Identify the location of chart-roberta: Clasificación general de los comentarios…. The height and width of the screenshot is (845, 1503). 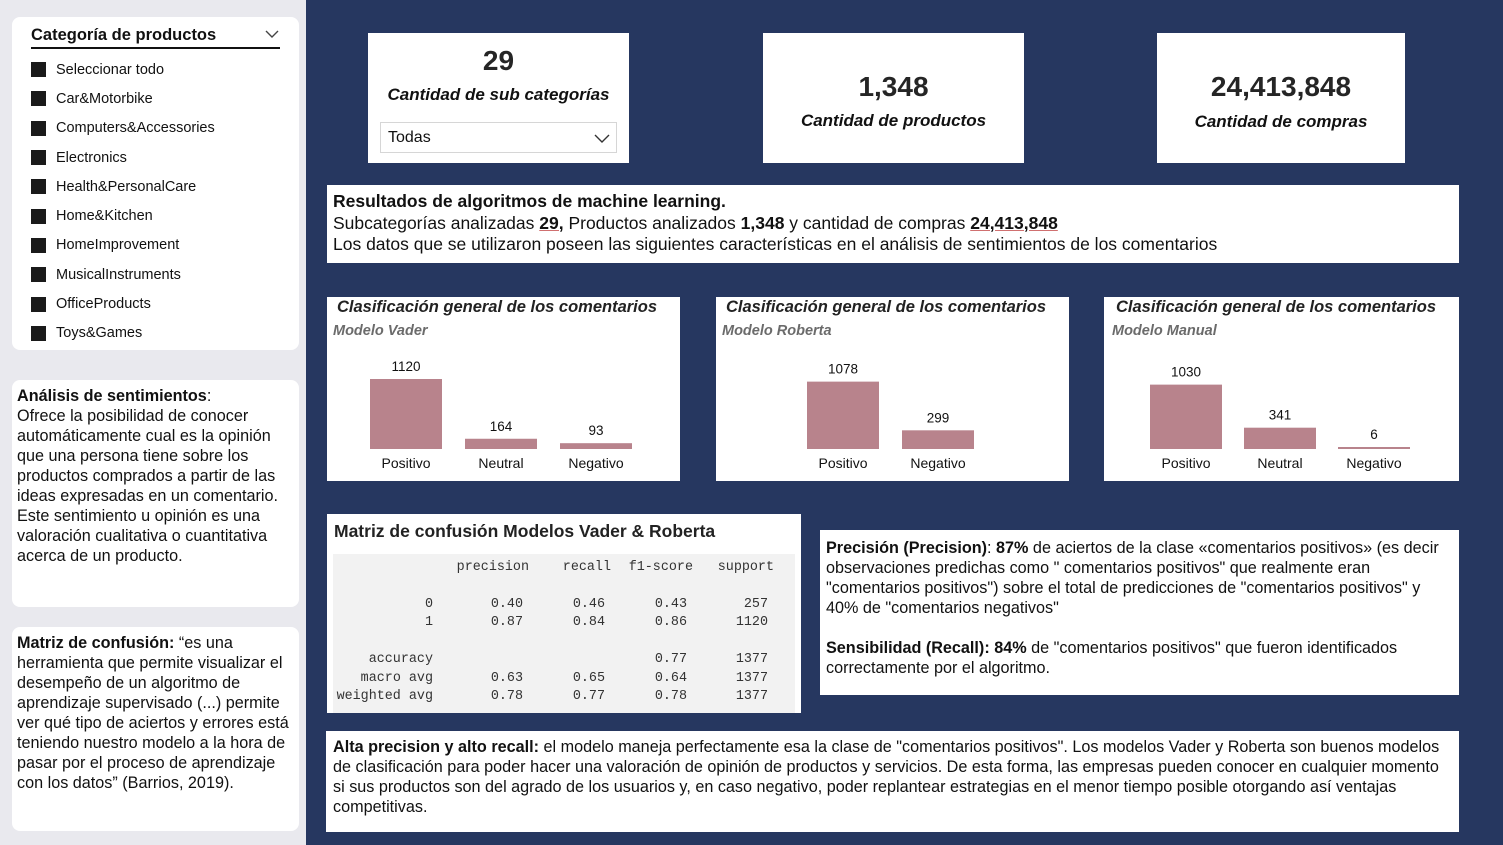
(892, 389).